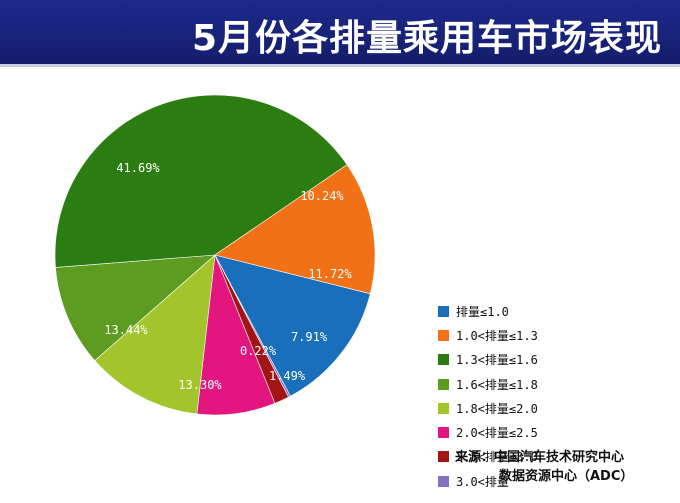  What do you see at coordinates (426, 38) in the screenshot?
I see `page-title: 5月份各排量乘用车市场表现` at bounding box center [426, 38].